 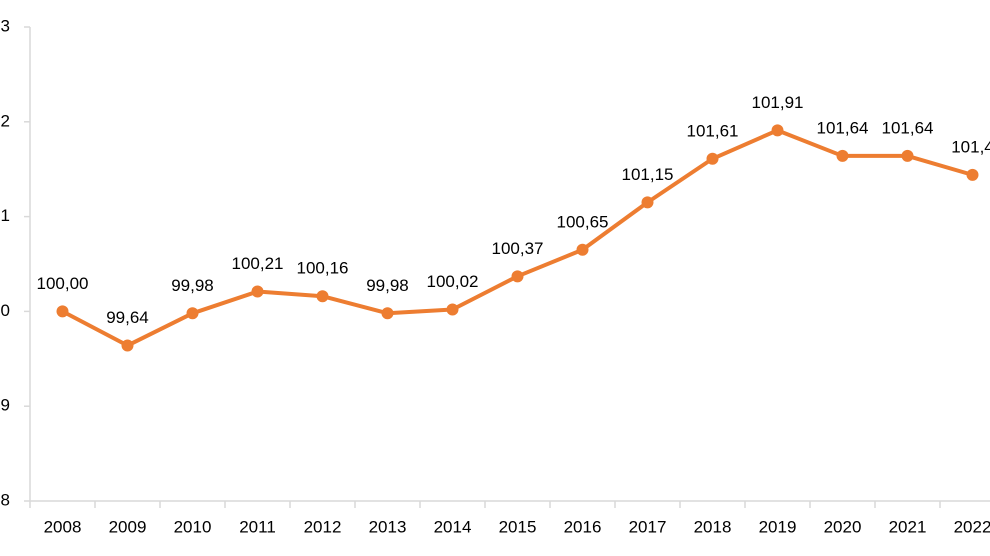 I want to click on y-tick-label: 98, so click(x=5, y=499).